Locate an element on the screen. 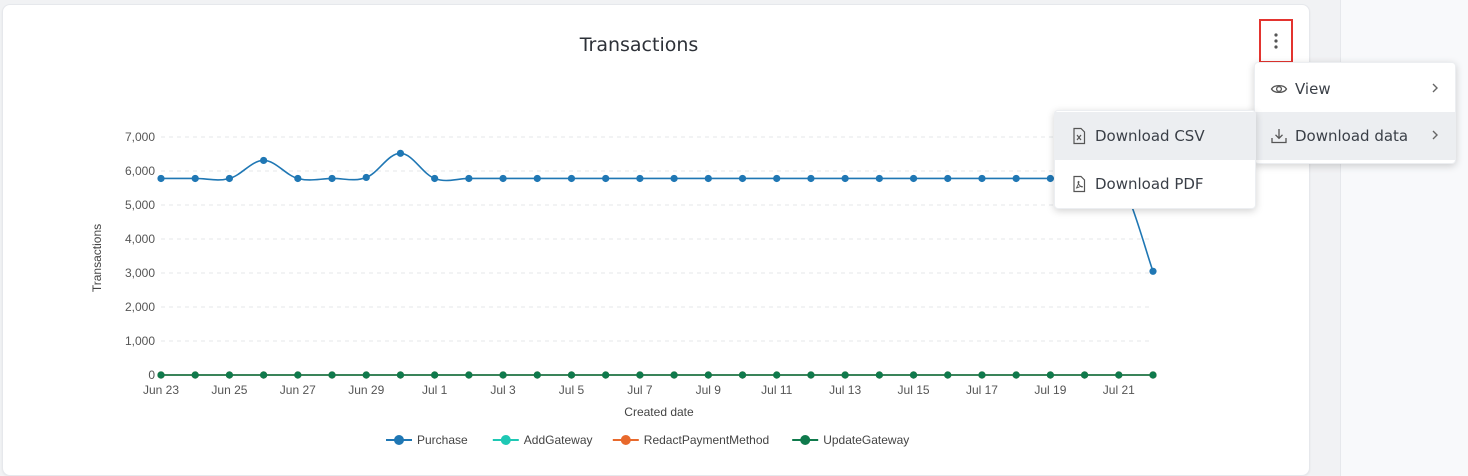  submenu-item-download-csv: Download CSV is located at coordinates (1155, 136).